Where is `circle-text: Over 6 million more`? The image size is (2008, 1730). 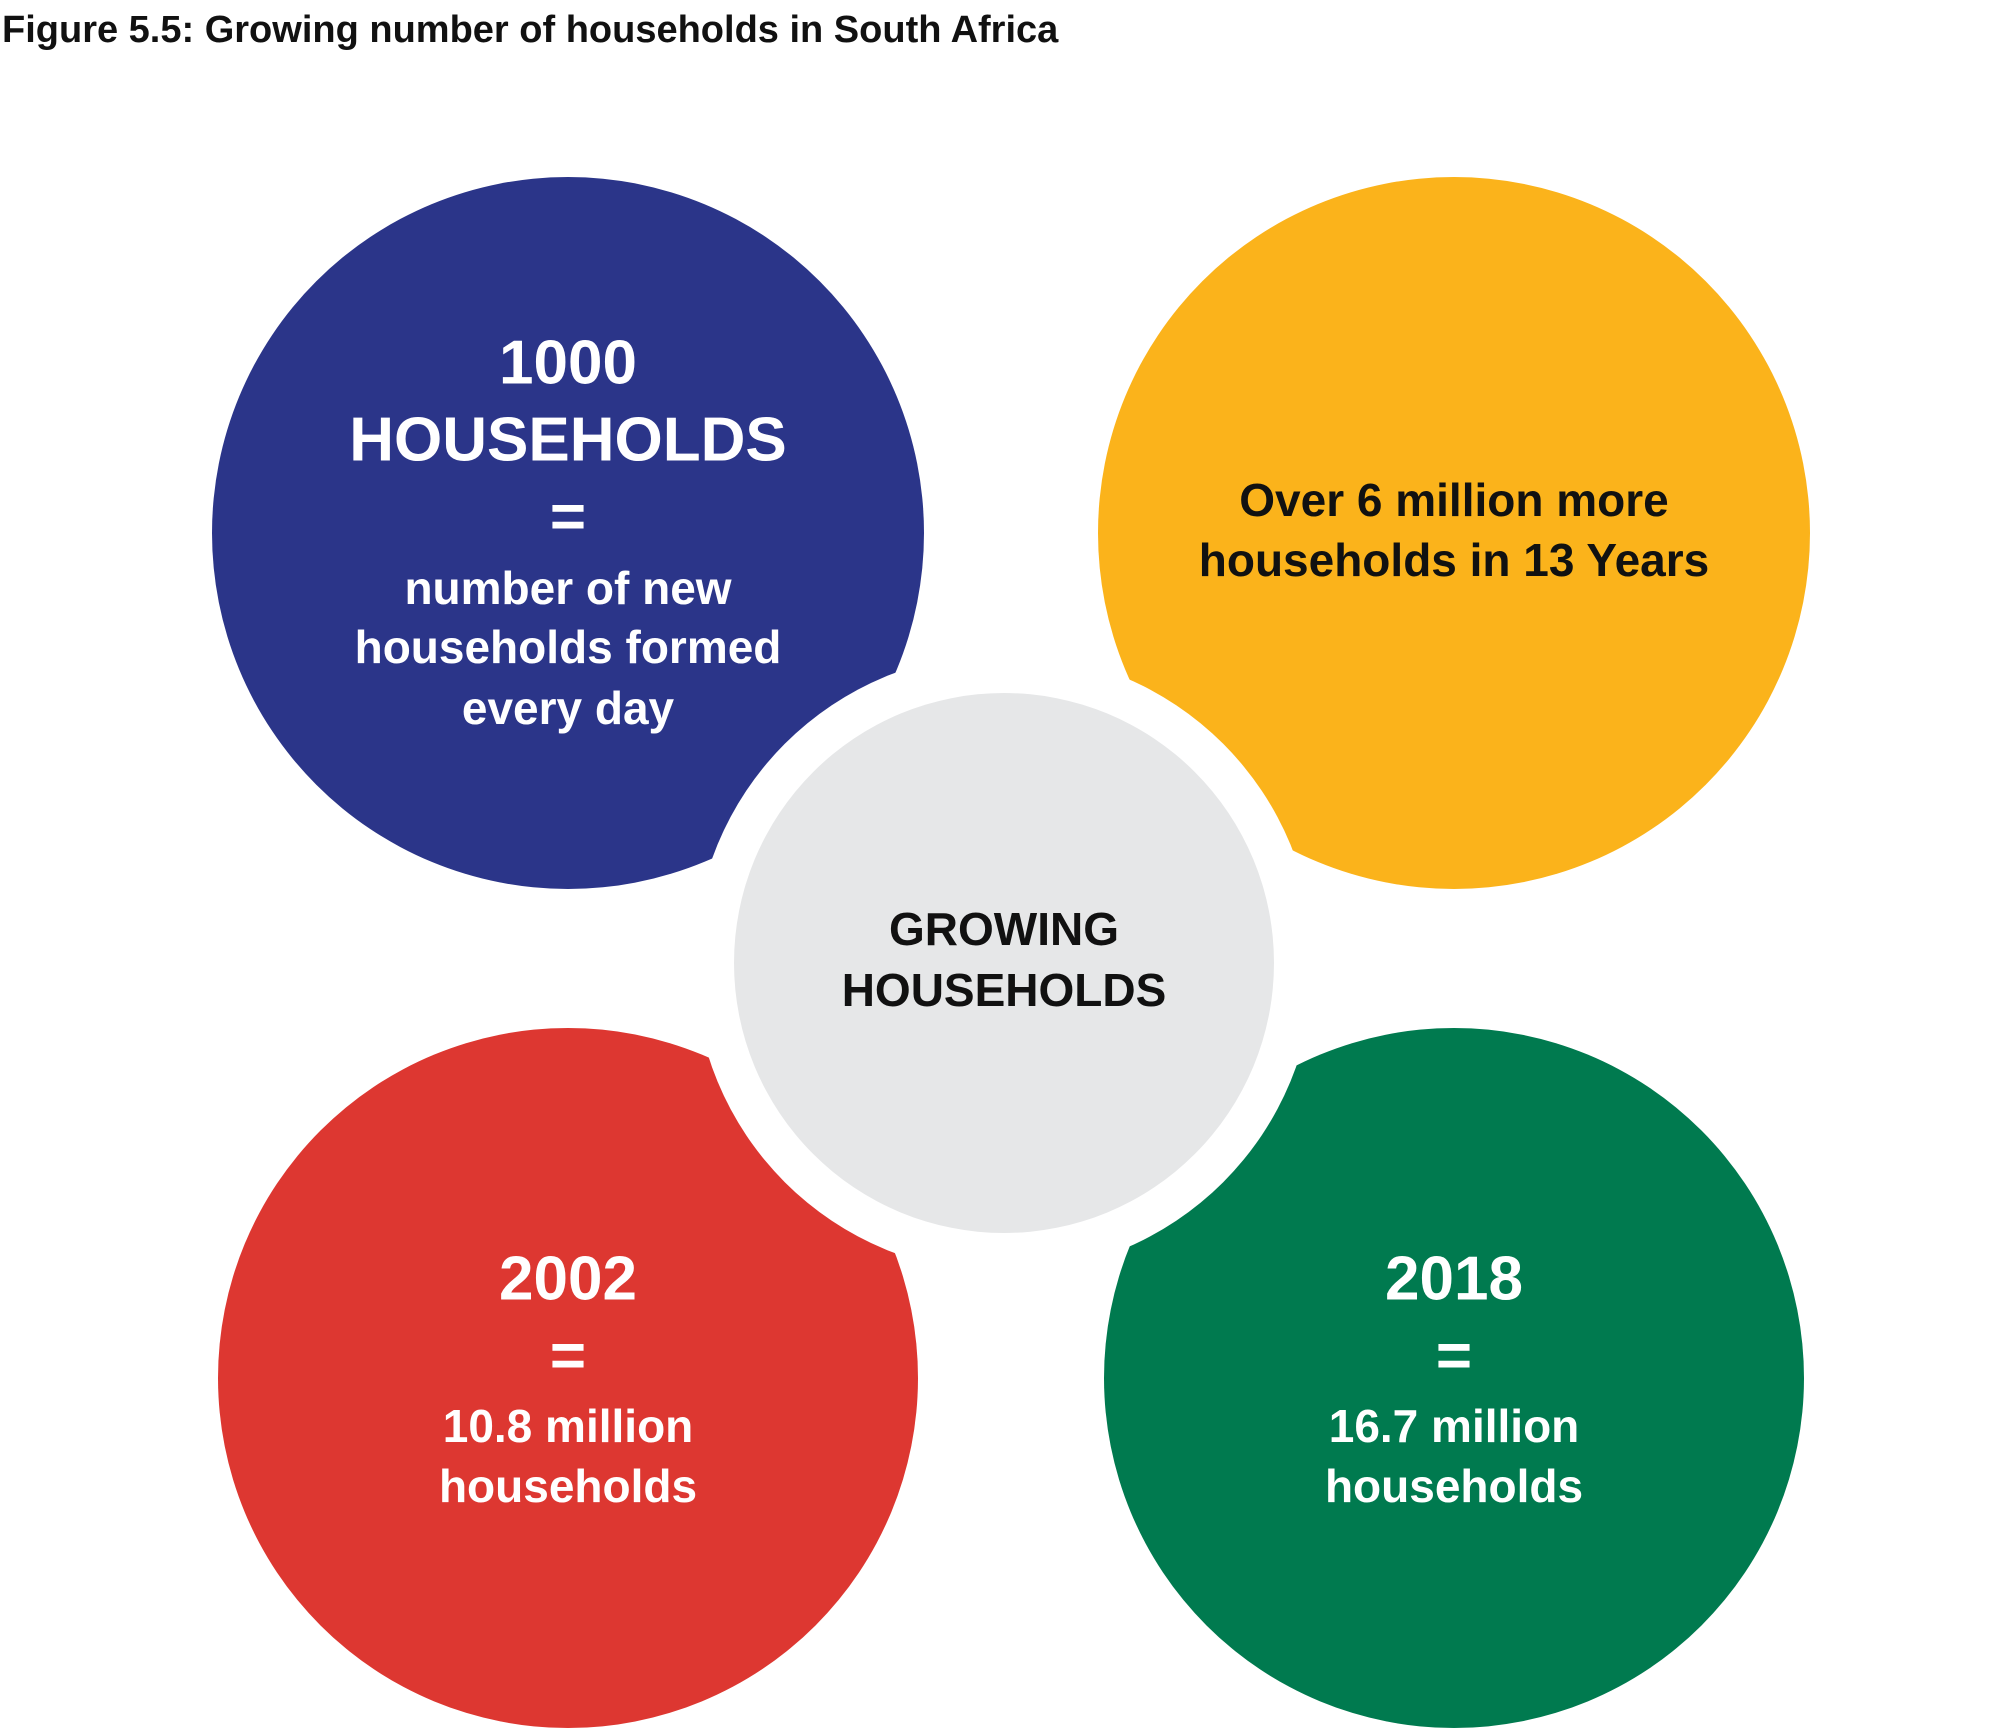
circle-text: Over 6 million more is located at coordinates (1453, 500).